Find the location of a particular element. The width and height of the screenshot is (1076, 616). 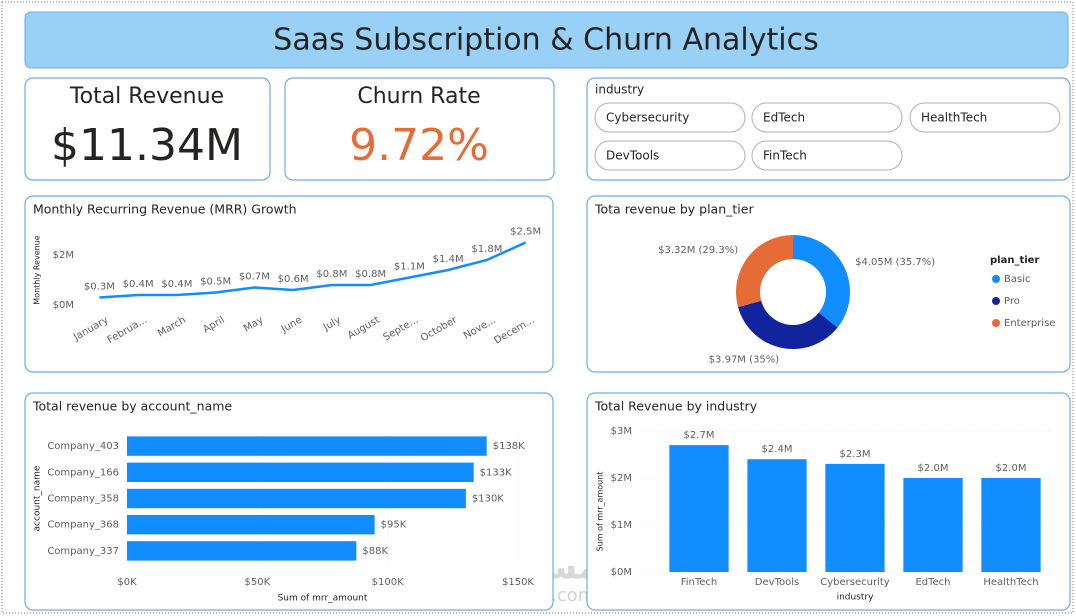

chart-title: Tota revenue by plan_tier is located at coordinates (674, 209).